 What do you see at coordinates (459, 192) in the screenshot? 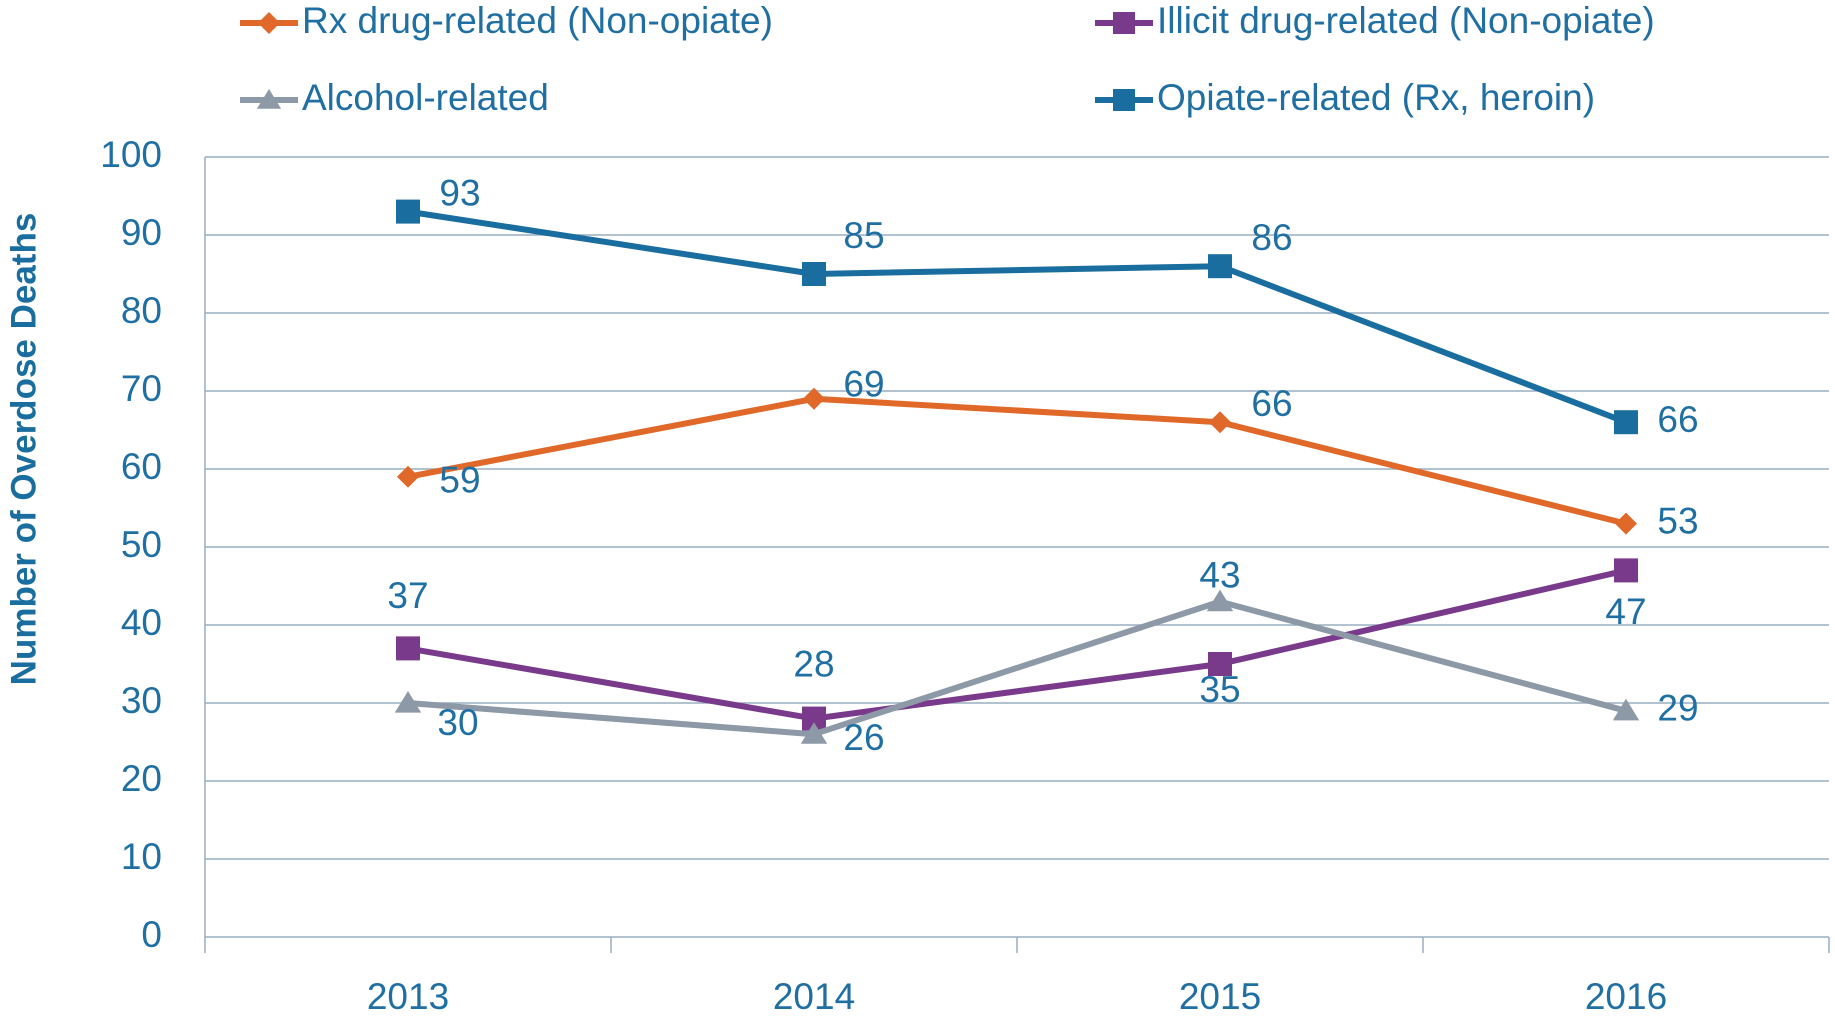
I see `data-label: 93` at bounding box center [459, 192].